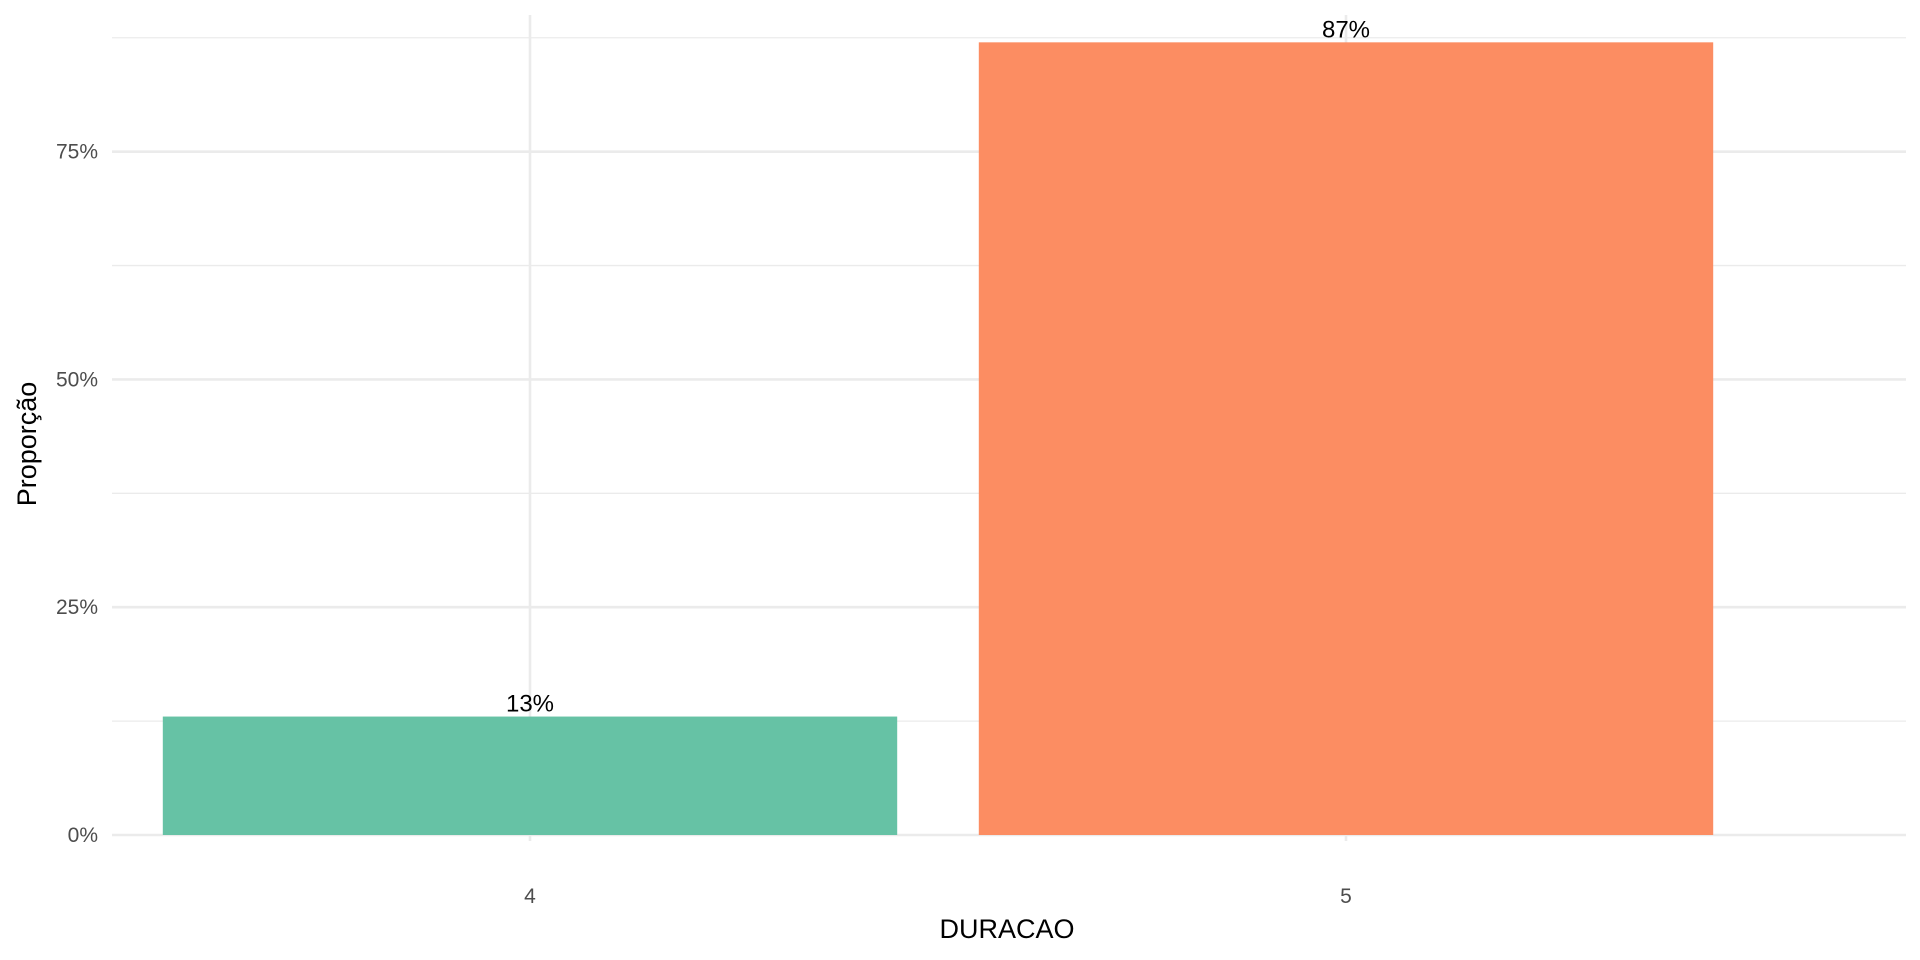 This screenshot has height=960, width=1920. I want to click on y-tick-label-3: 75%, so click(77, 152).